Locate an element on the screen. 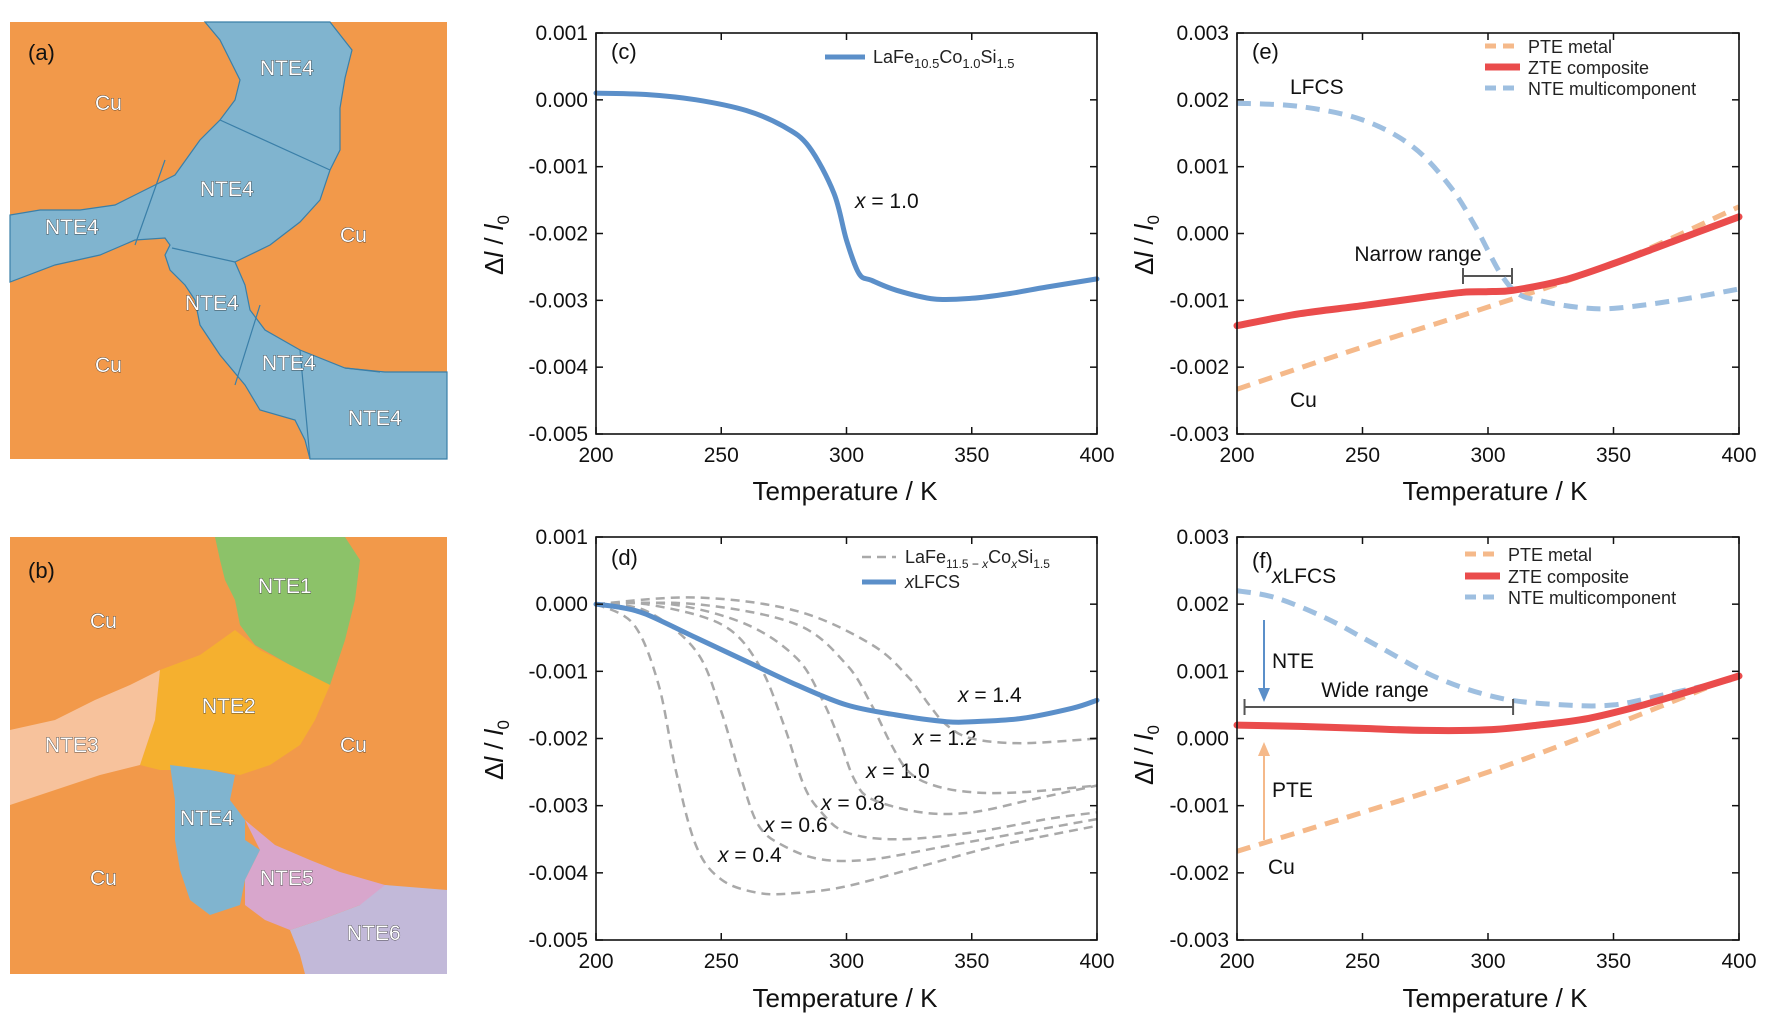 The width and height of the screenshot is (1772, 1023). y-tick-label: -0.002 is located at coordinates (558, 739).